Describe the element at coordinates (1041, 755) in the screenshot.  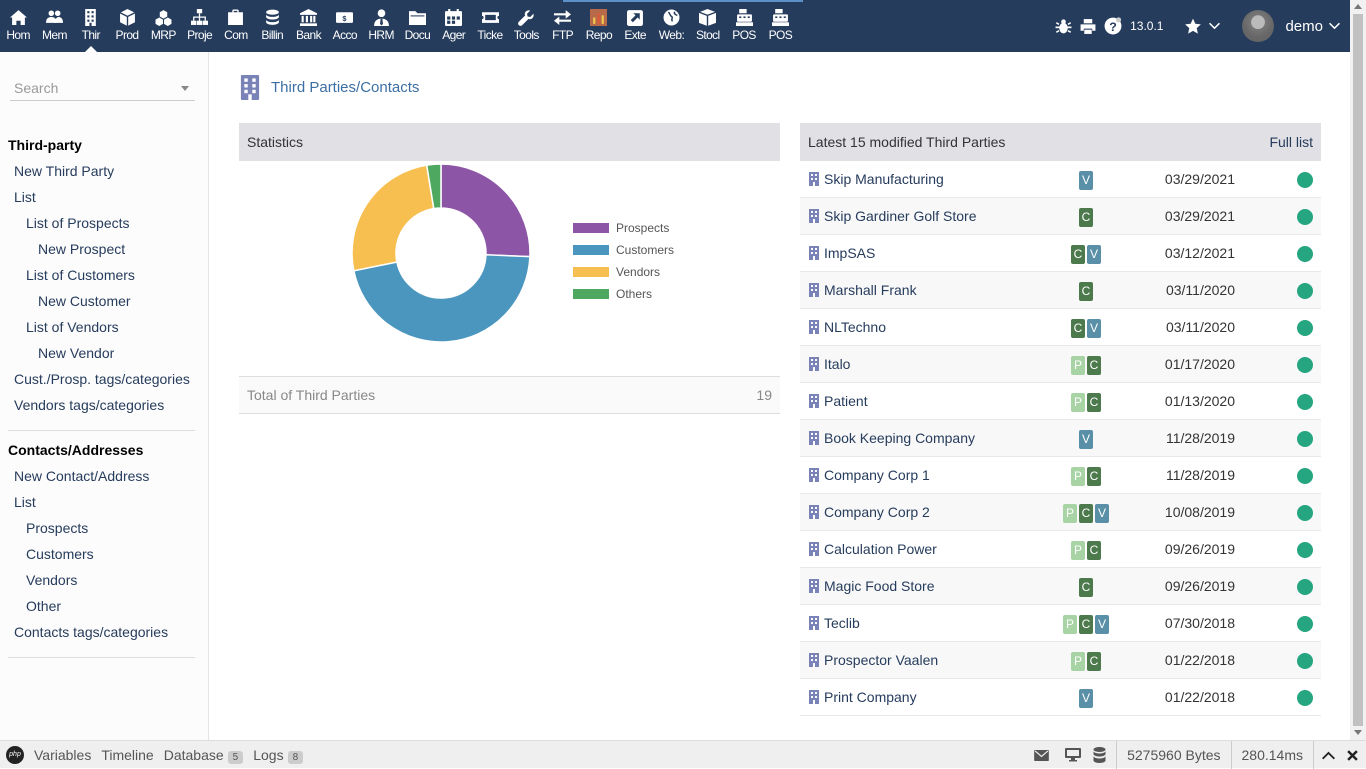
I see `mail-icon` at that location.